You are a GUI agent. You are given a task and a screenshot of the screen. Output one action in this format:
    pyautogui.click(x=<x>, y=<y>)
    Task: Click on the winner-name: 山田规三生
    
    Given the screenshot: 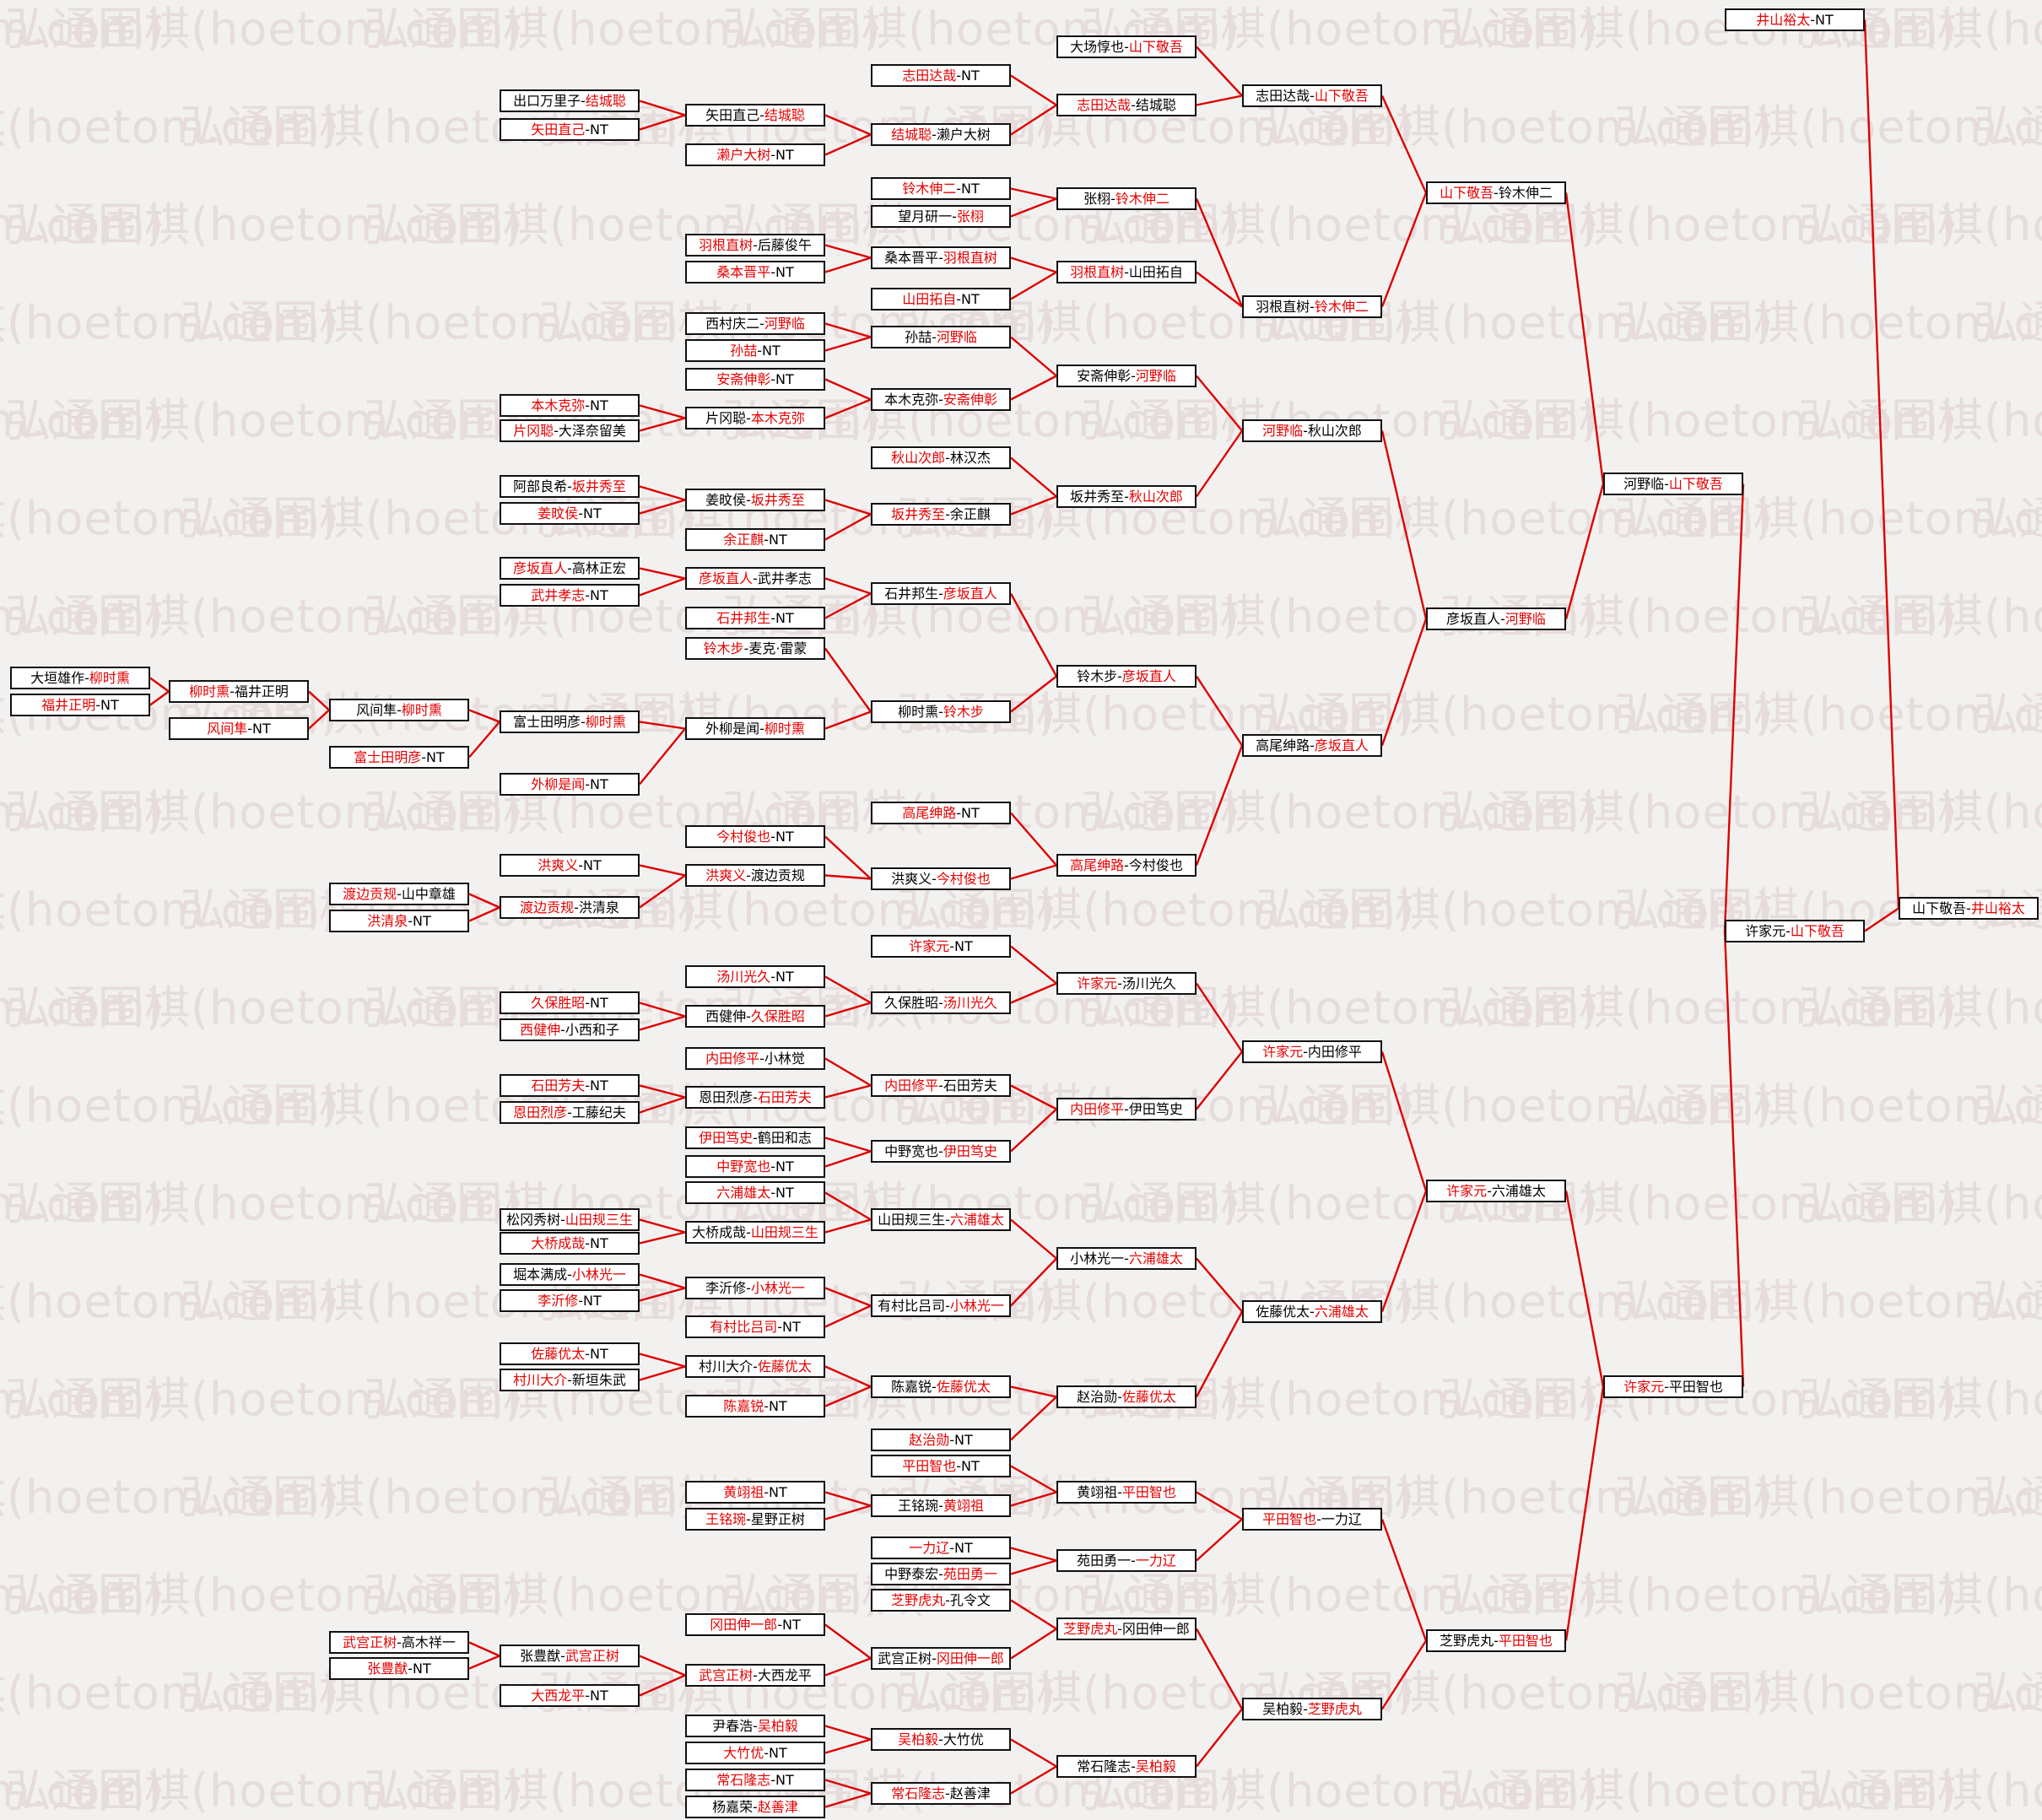 What is the action you would take?
    pyautogui.click(x=784, y=1232)
    